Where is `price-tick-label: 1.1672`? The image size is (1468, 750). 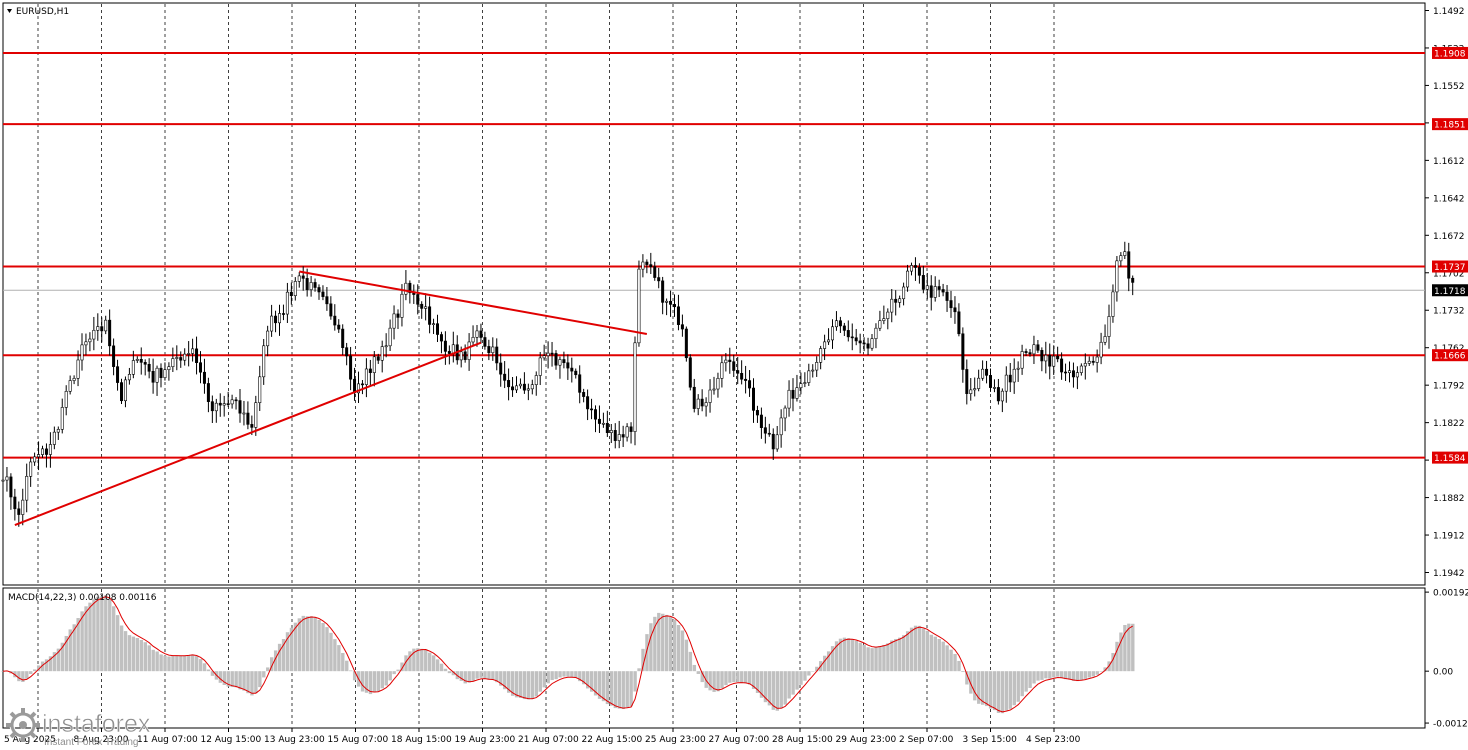
price-tick-label: 1.1672 is located at coordinates (1449, 237).